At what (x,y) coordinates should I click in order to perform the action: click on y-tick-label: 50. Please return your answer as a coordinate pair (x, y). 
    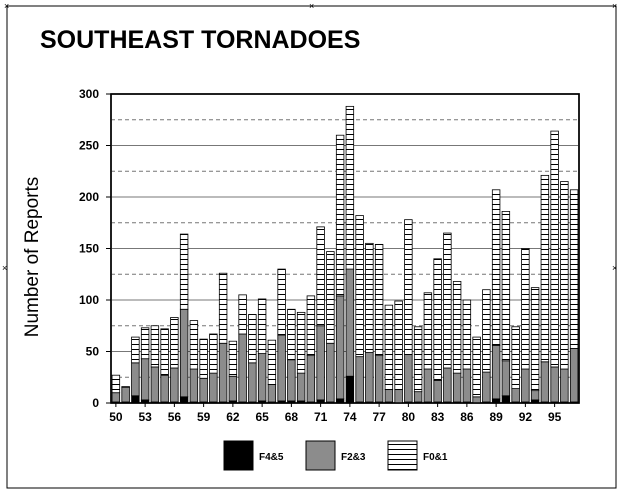
    Looking at the image, I should click on (93, 352).